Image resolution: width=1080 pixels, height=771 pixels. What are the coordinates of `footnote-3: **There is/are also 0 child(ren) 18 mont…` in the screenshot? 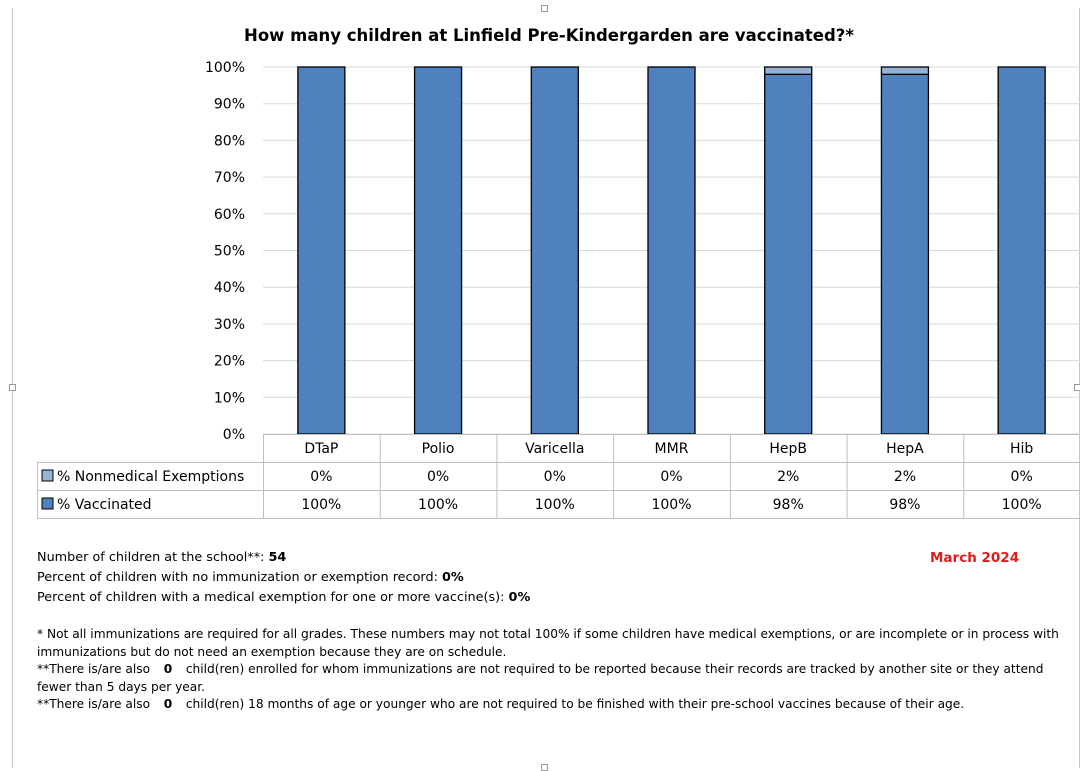 It's located at (552, 705).